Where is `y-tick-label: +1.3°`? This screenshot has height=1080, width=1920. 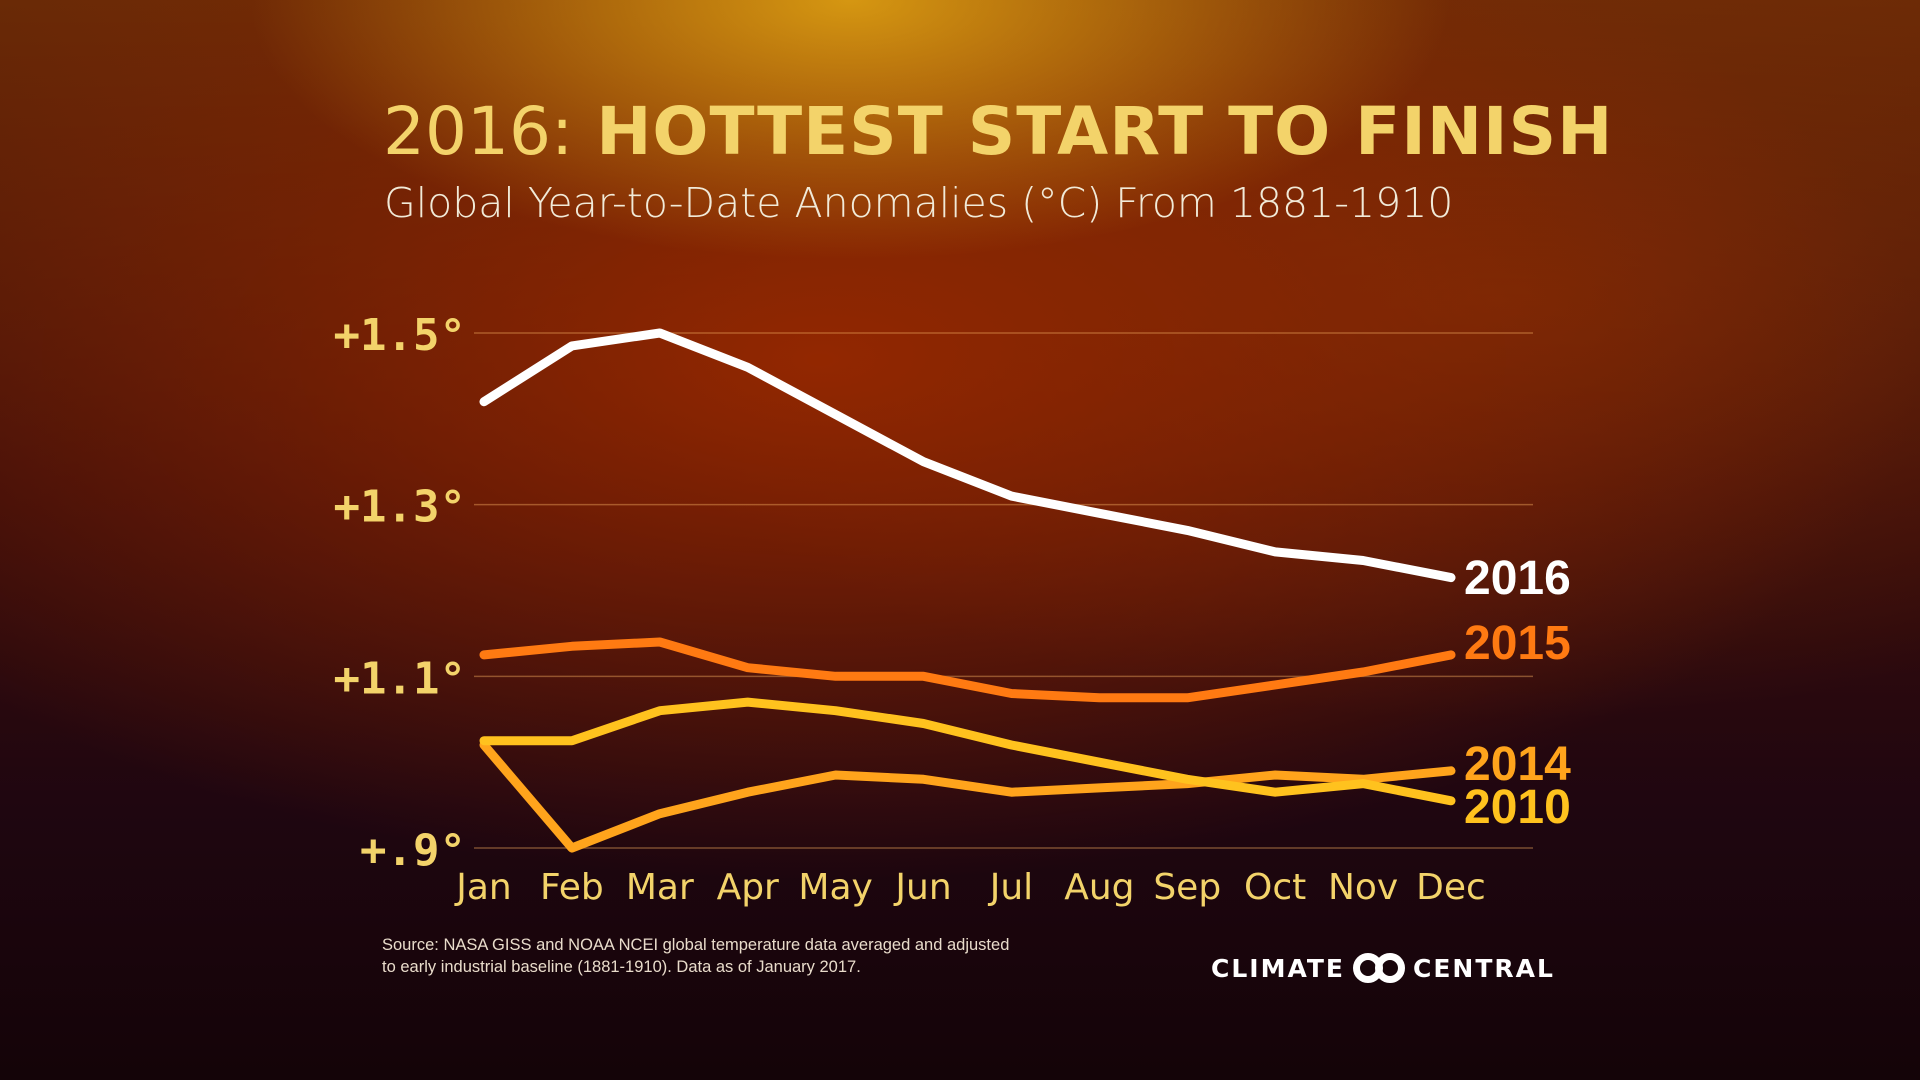
y-tick-label: +1.3° is located at coordinates (400, 507).